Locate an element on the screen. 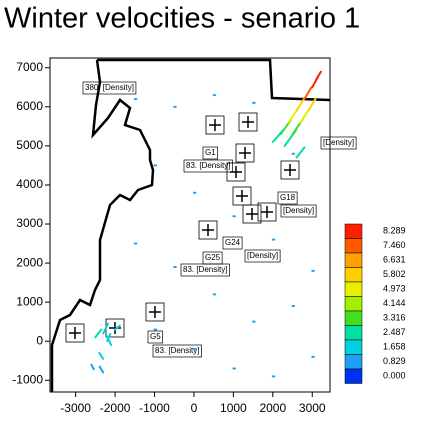  annotation: G25 is located at coordinates (213, 257).